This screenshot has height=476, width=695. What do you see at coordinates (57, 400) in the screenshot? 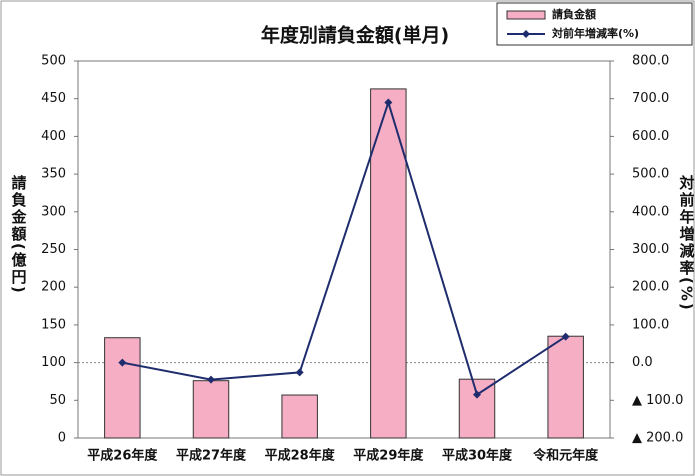
I see `y-tick-label: 50` at bounding box center [57, 400].